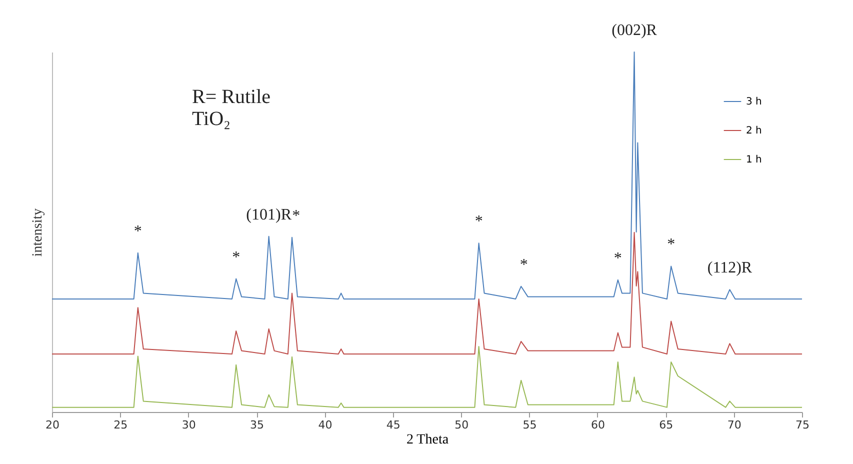 This screenshot has height=464, width=853. I want to click on annotation: TiO₂, so click(211, 119).